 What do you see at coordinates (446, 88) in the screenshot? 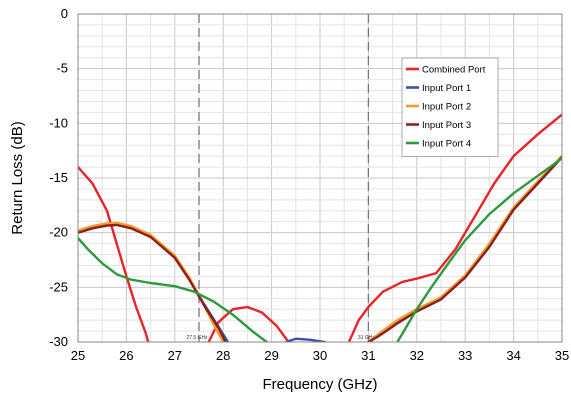
I see `legend-entry: Input Port 1` at bounding box center [446, 88].